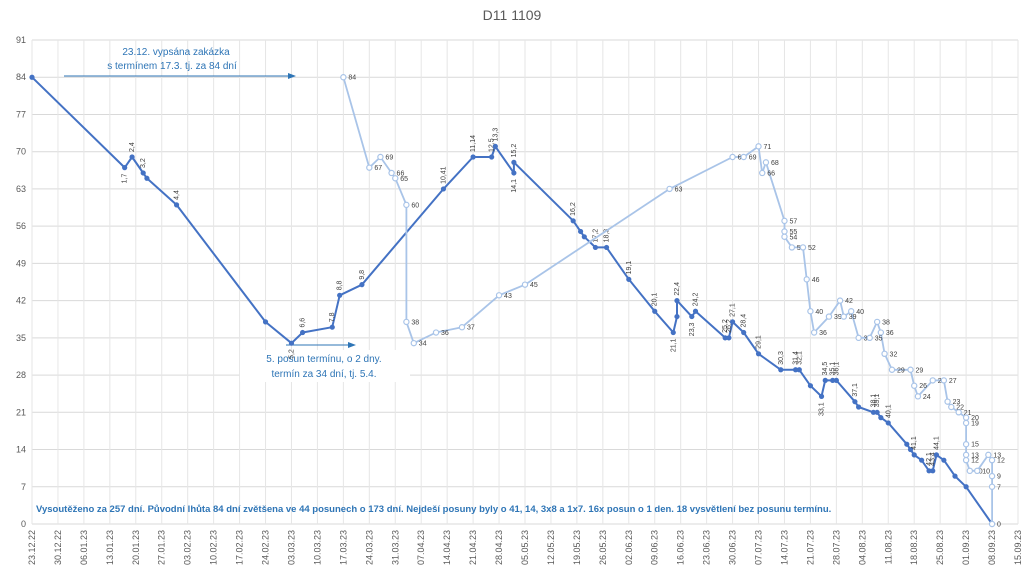  What do you see at coordinates (21, 152) in the screenshot?
I see `y-tick-label: 70` at bounding box center [21, 152].